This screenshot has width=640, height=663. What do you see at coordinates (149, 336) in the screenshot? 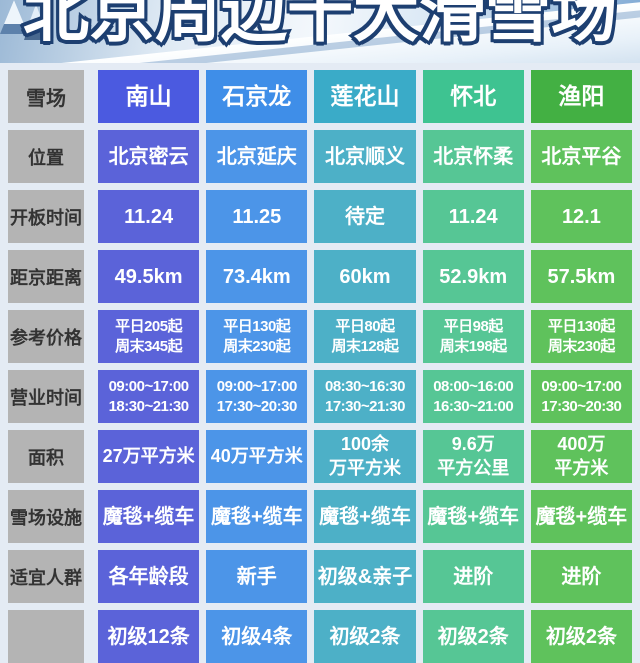
I see `table-cell: 平日205起 周末345起` at bounding box center [149, 336].